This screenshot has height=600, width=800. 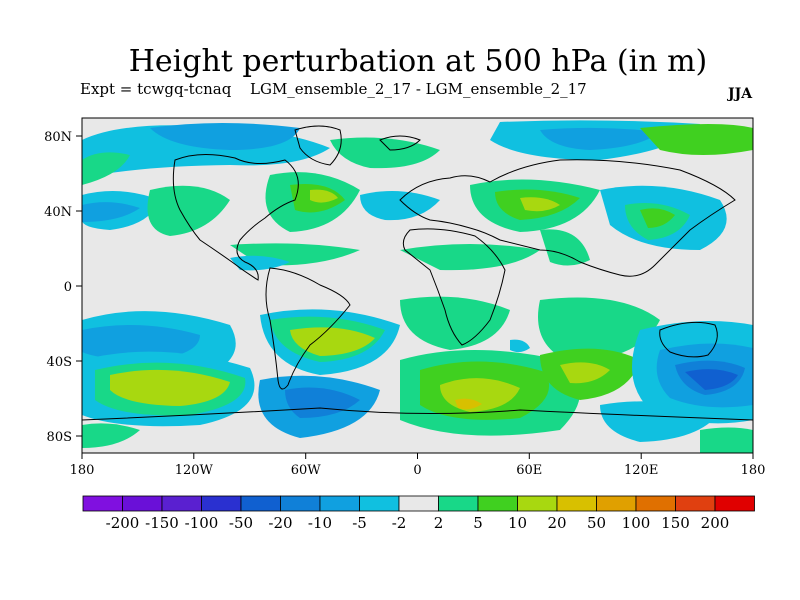 I want to click on x-tick-label: 0, so click(x=417, y=470).